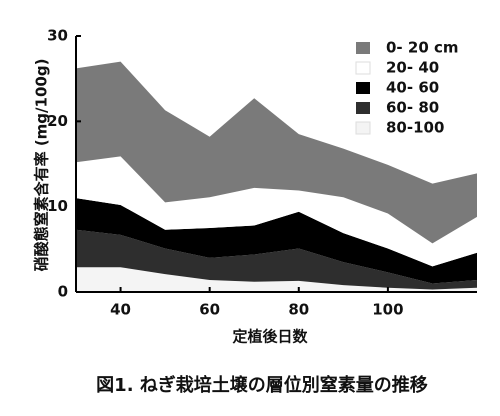  I want to click on x-tick-label: 60, so click(209, 310).